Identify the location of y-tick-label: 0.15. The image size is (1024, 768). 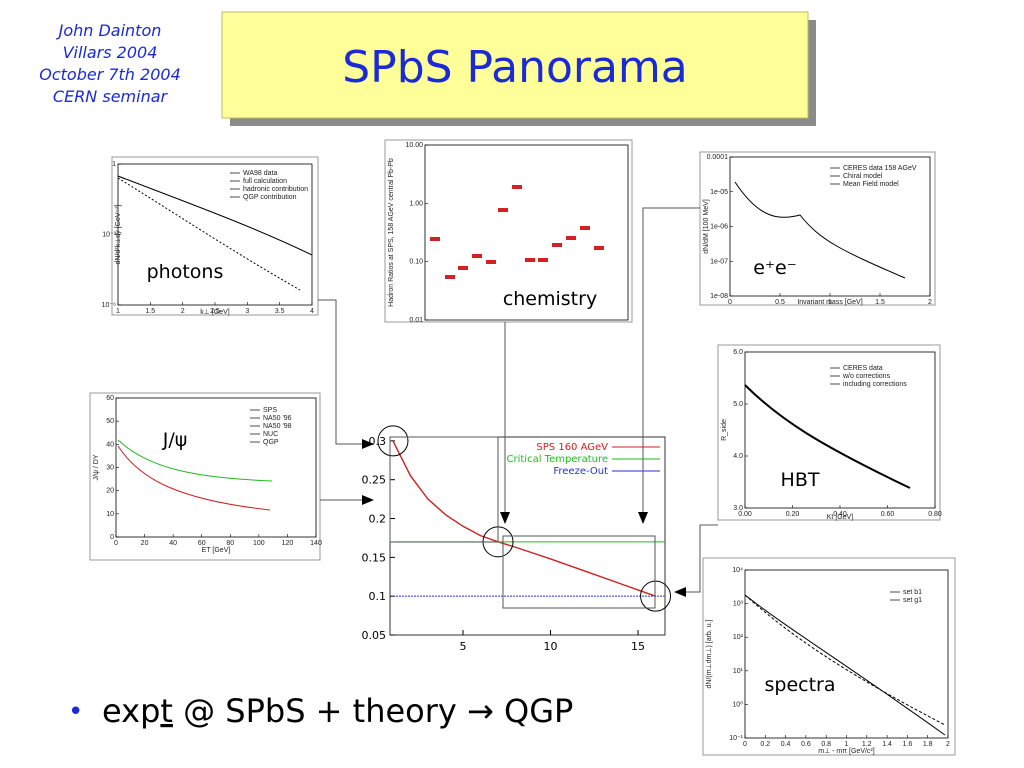
(374, 557).